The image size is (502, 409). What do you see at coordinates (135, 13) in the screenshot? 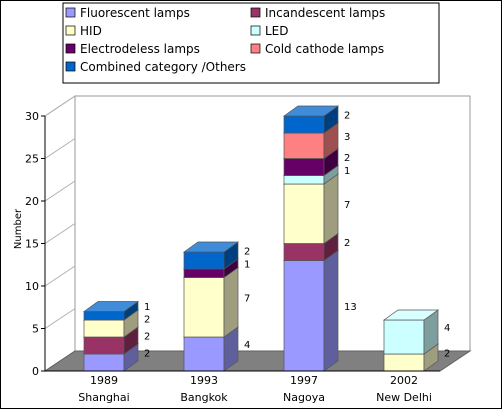
I see `legend-label: Fluorescent lamps` at bounding box center [135, 13].